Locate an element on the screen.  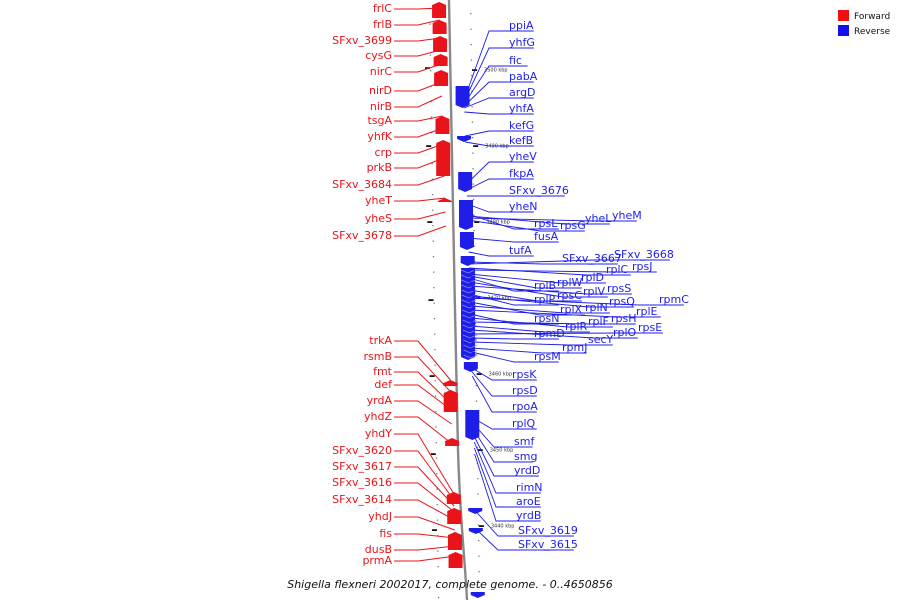
reverse-gene-label: tufA is located at coordinates (520, 250).